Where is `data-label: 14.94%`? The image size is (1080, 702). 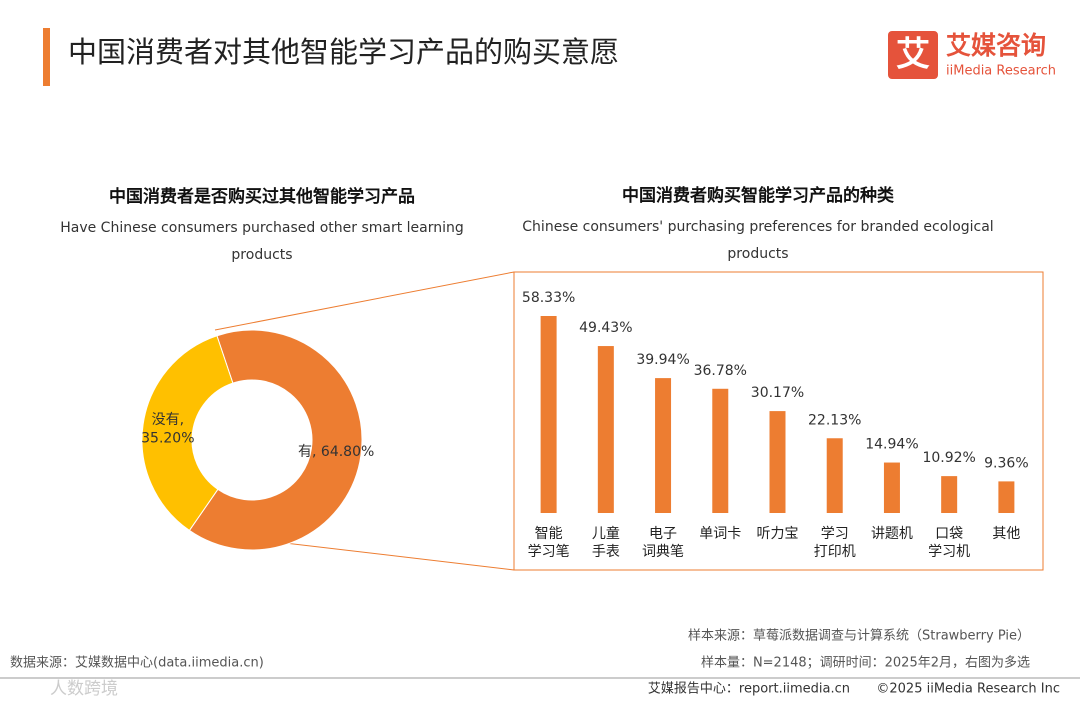 data-label: 14.94% is located at coordinates (891, 445).